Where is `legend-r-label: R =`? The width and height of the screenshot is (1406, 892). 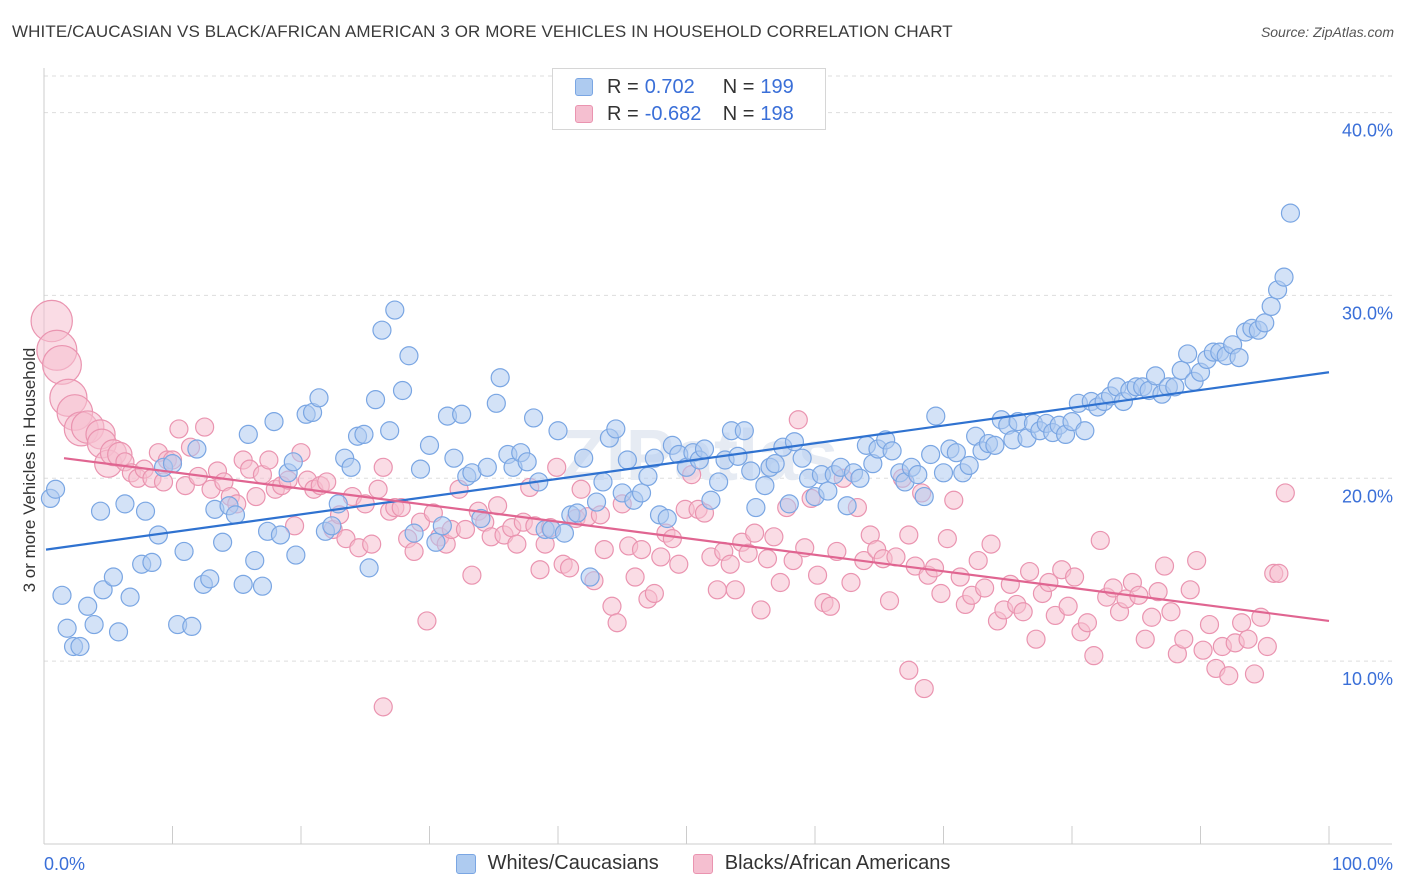
legend-r-label: R = is located at coordinates (623, 113).